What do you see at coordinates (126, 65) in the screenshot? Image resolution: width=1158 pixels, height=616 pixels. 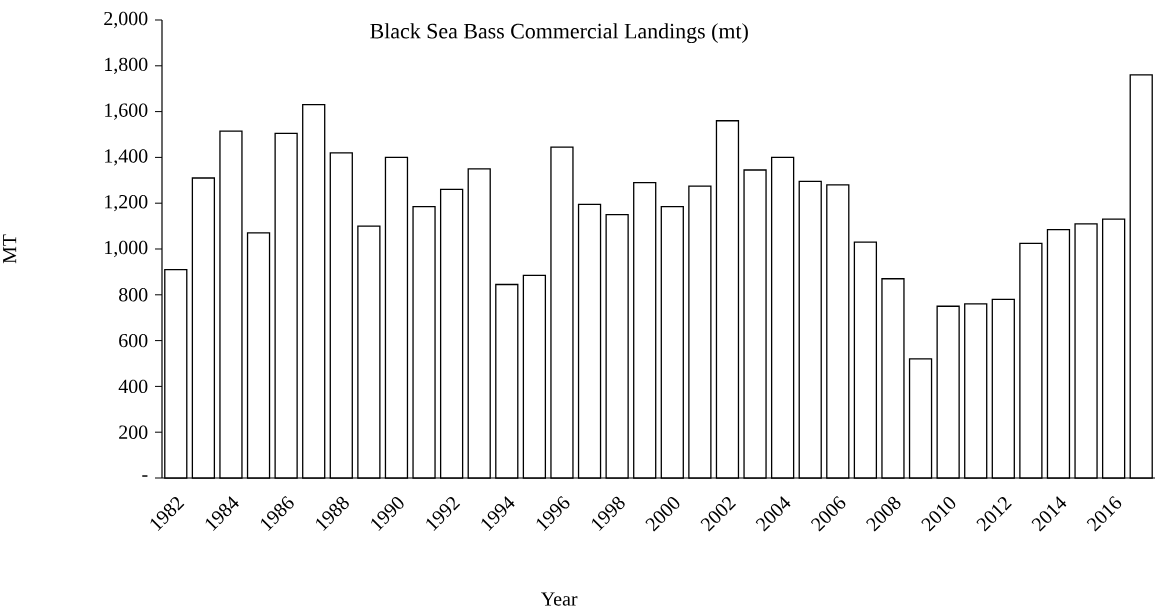 I see `y-tick-label: 1,800` at bounding box center [126, 65].